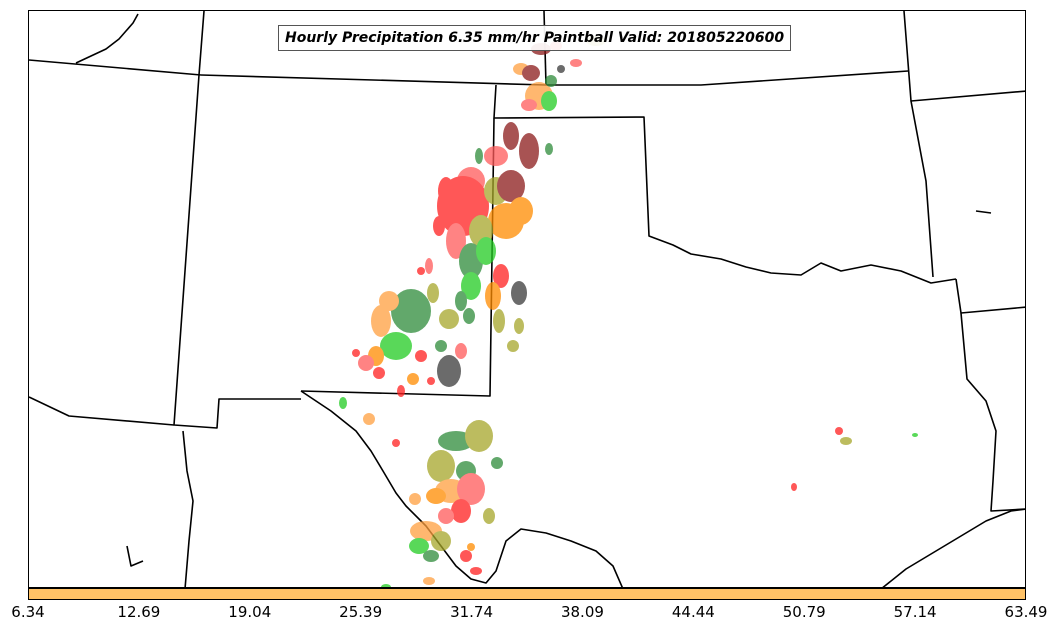  I want to click on boundary-mexico-west, so click(188, 508).